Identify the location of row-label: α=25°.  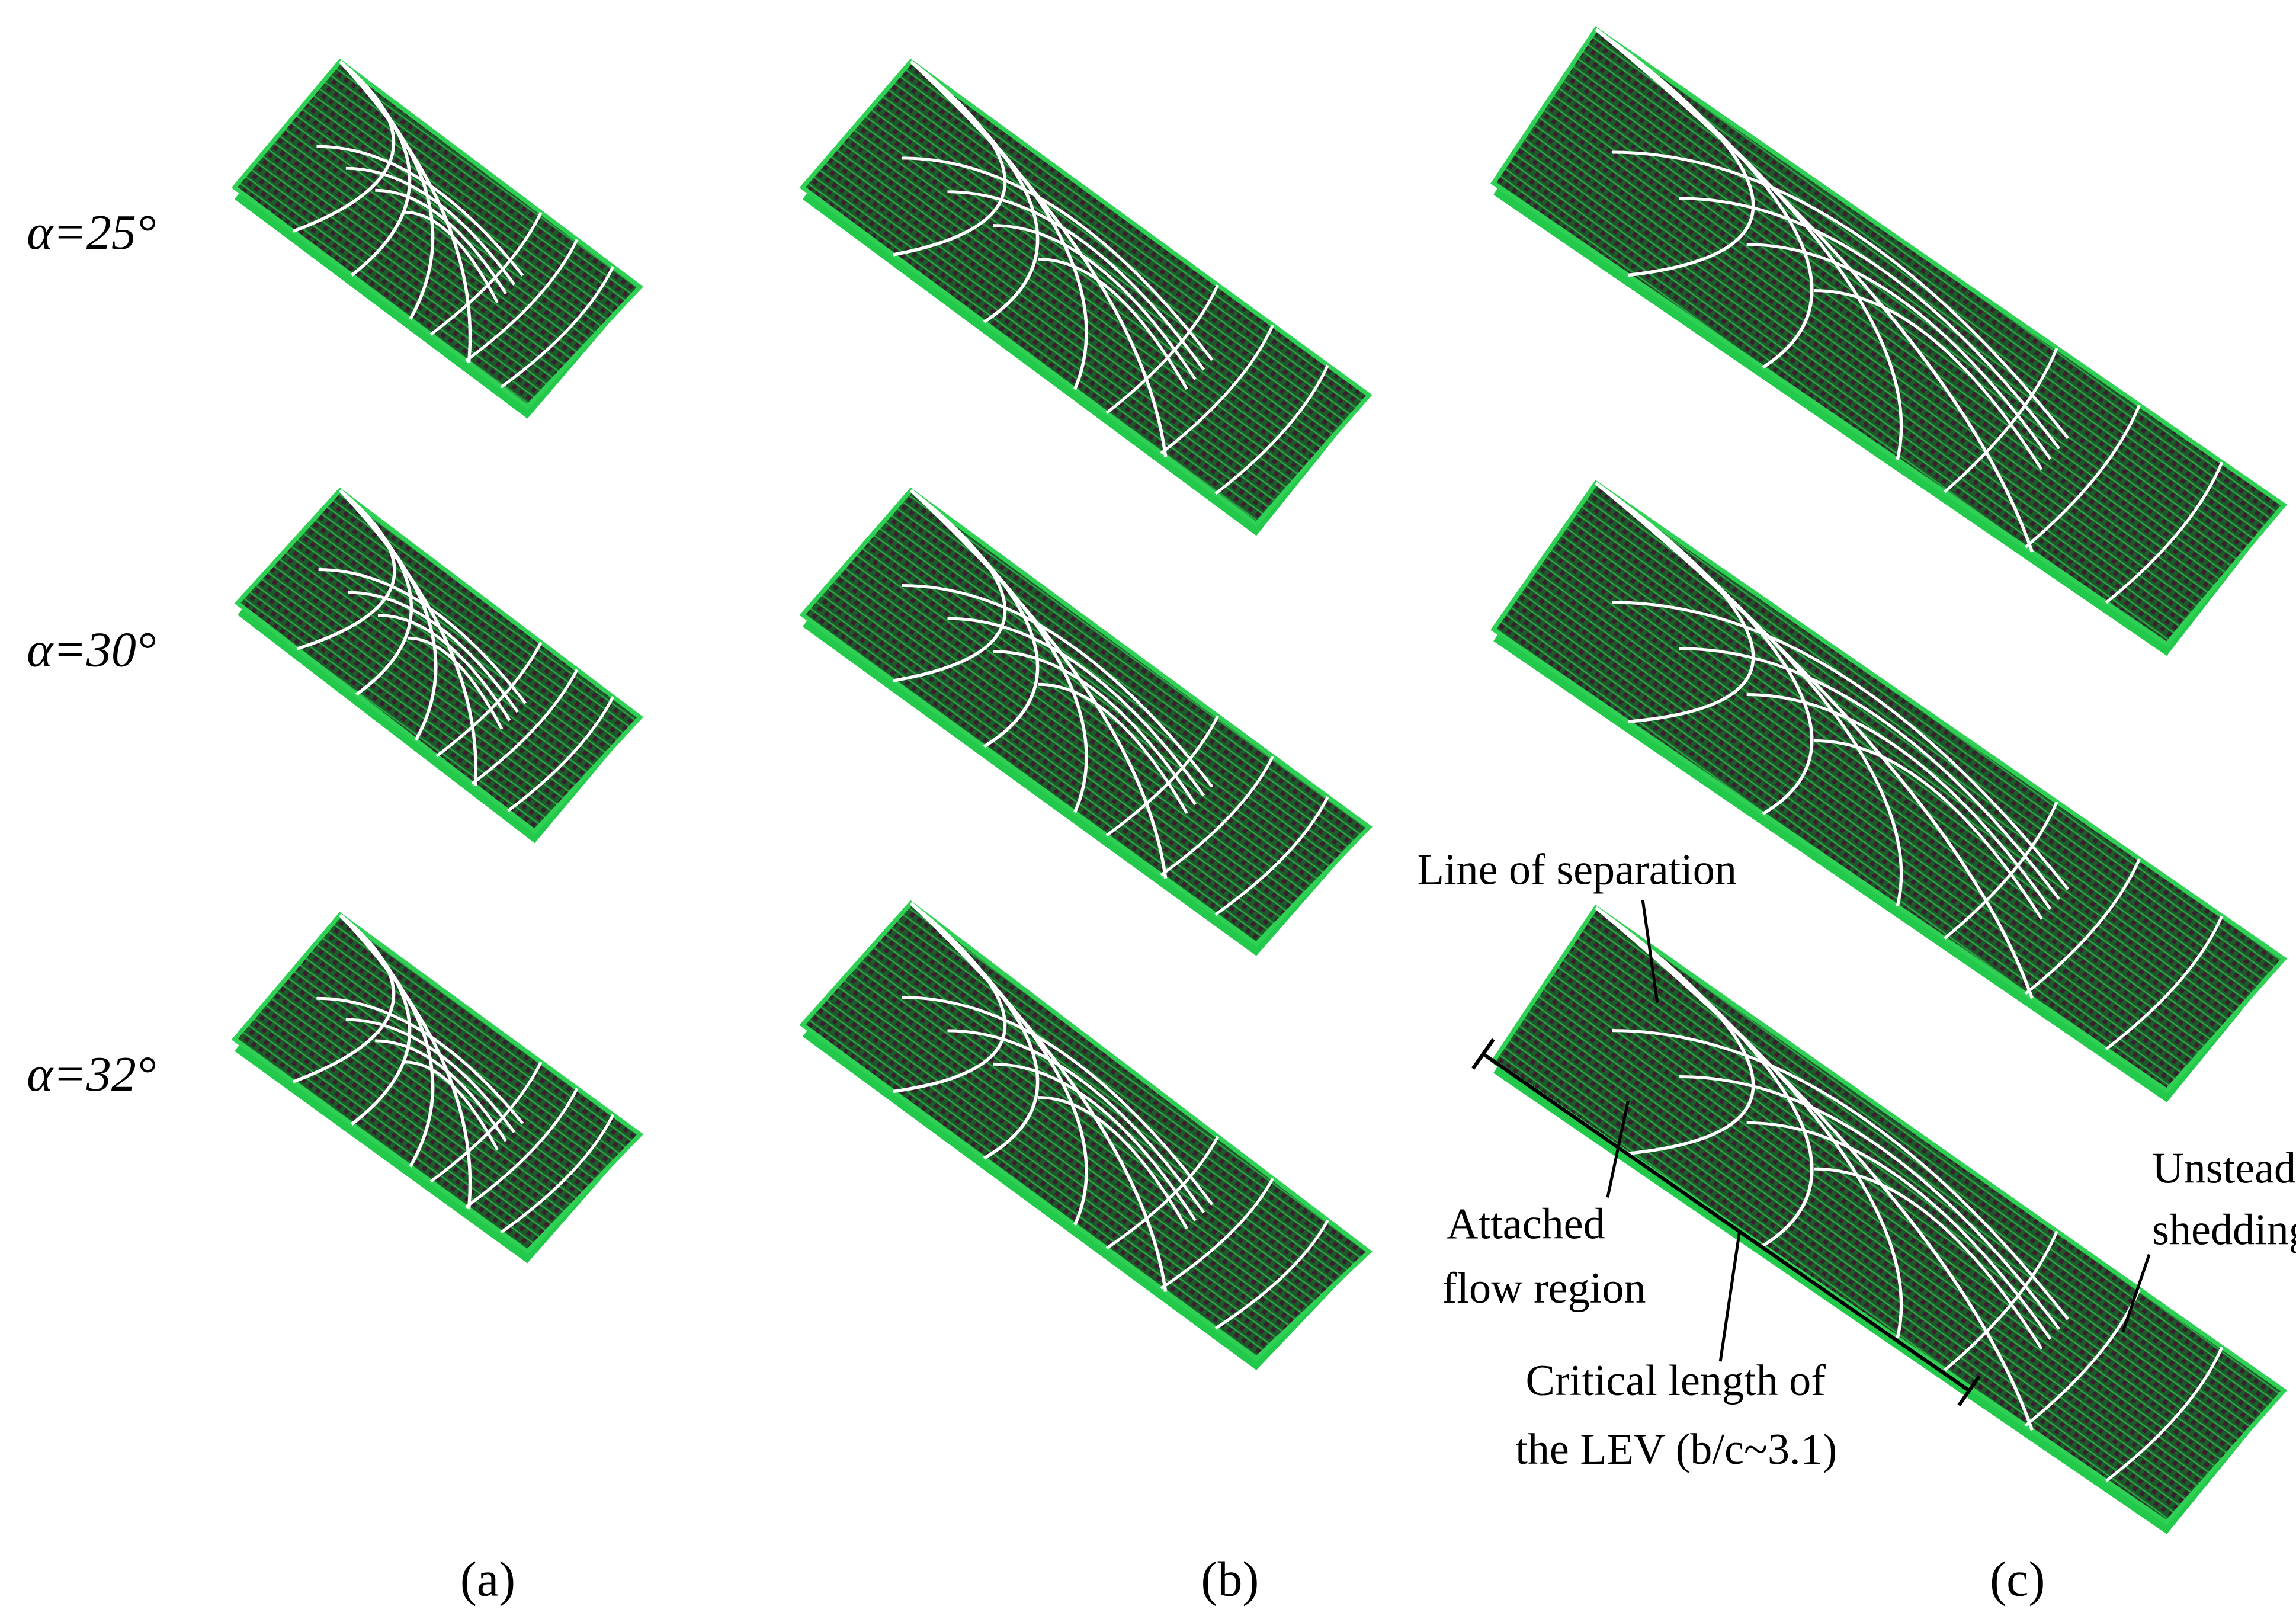
(92, 233).